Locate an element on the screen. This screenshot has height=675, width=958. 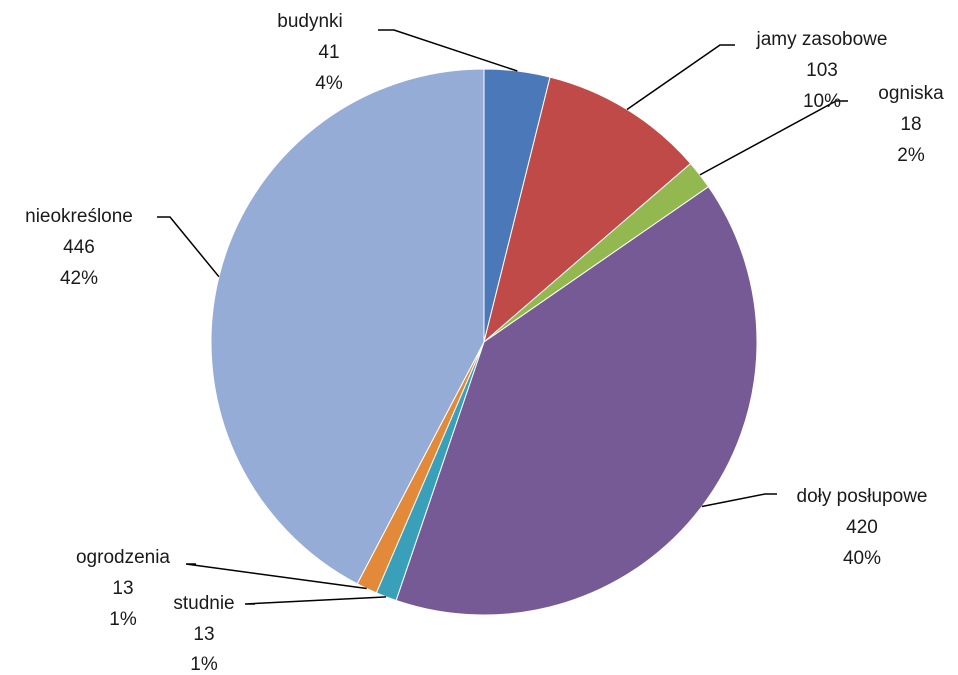
label-studnie-percent: 1% is located at coordinates (204, 664).